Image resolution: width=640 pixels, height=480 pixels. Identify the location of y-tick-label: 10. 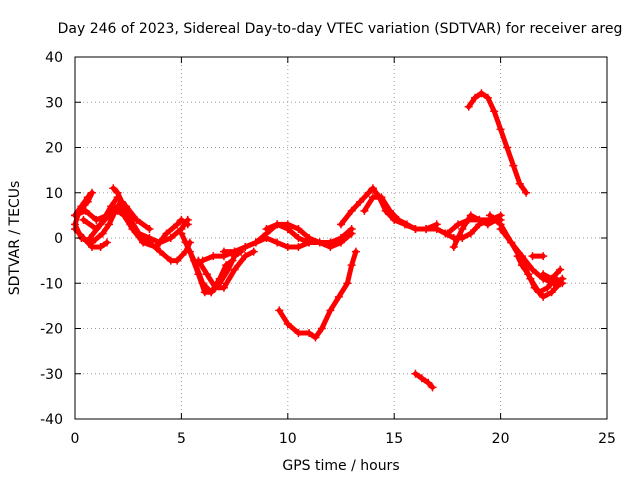
(54, 194).